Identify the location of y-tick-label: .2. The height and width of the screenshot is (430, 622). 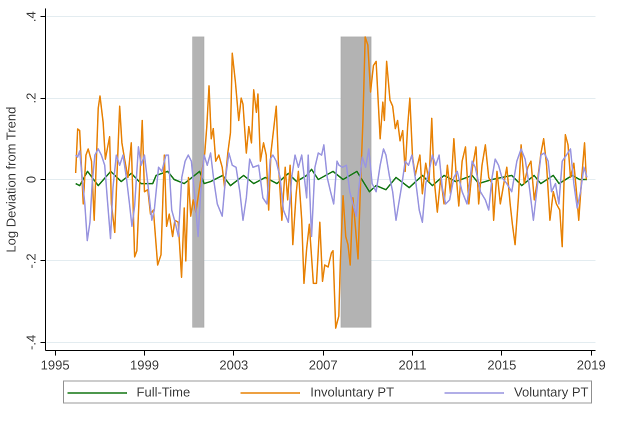
(31, 98).